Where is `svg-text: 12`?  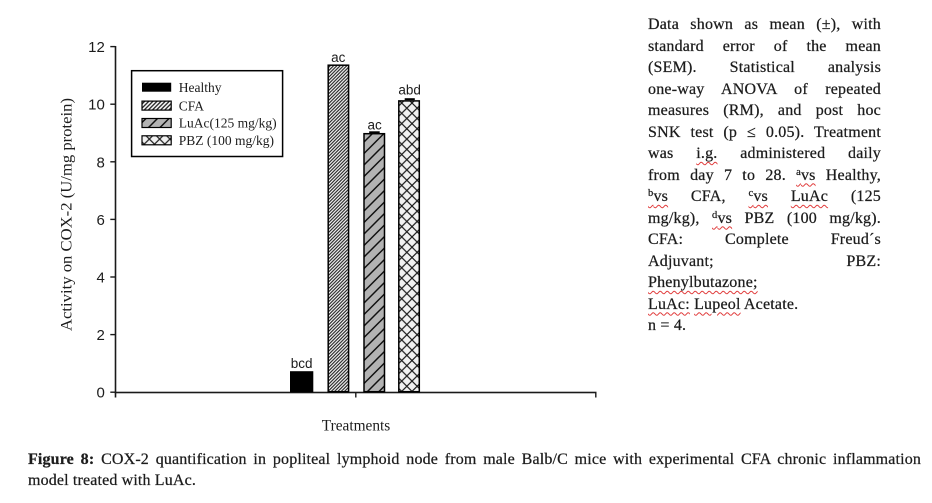
svg-text: 12 is located at coordinates (96, 47).